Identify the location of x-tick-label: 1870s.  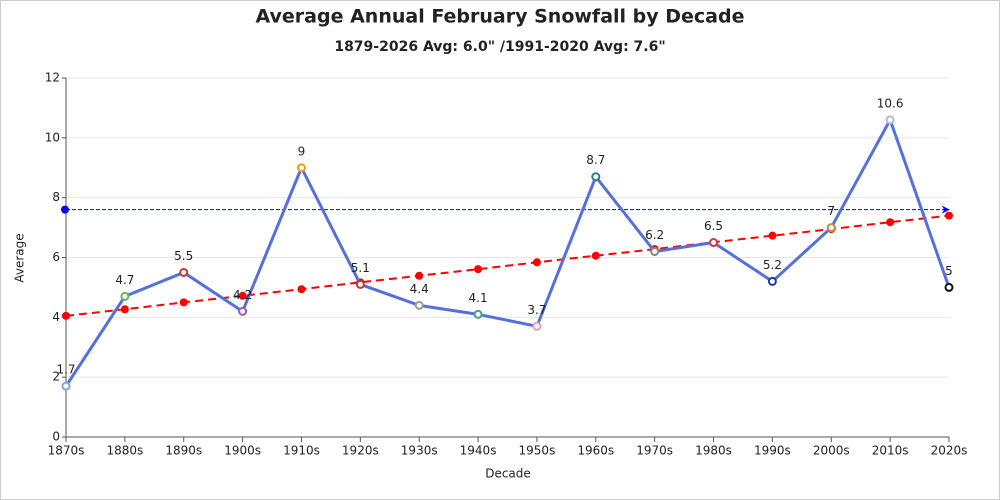
(66, 451).